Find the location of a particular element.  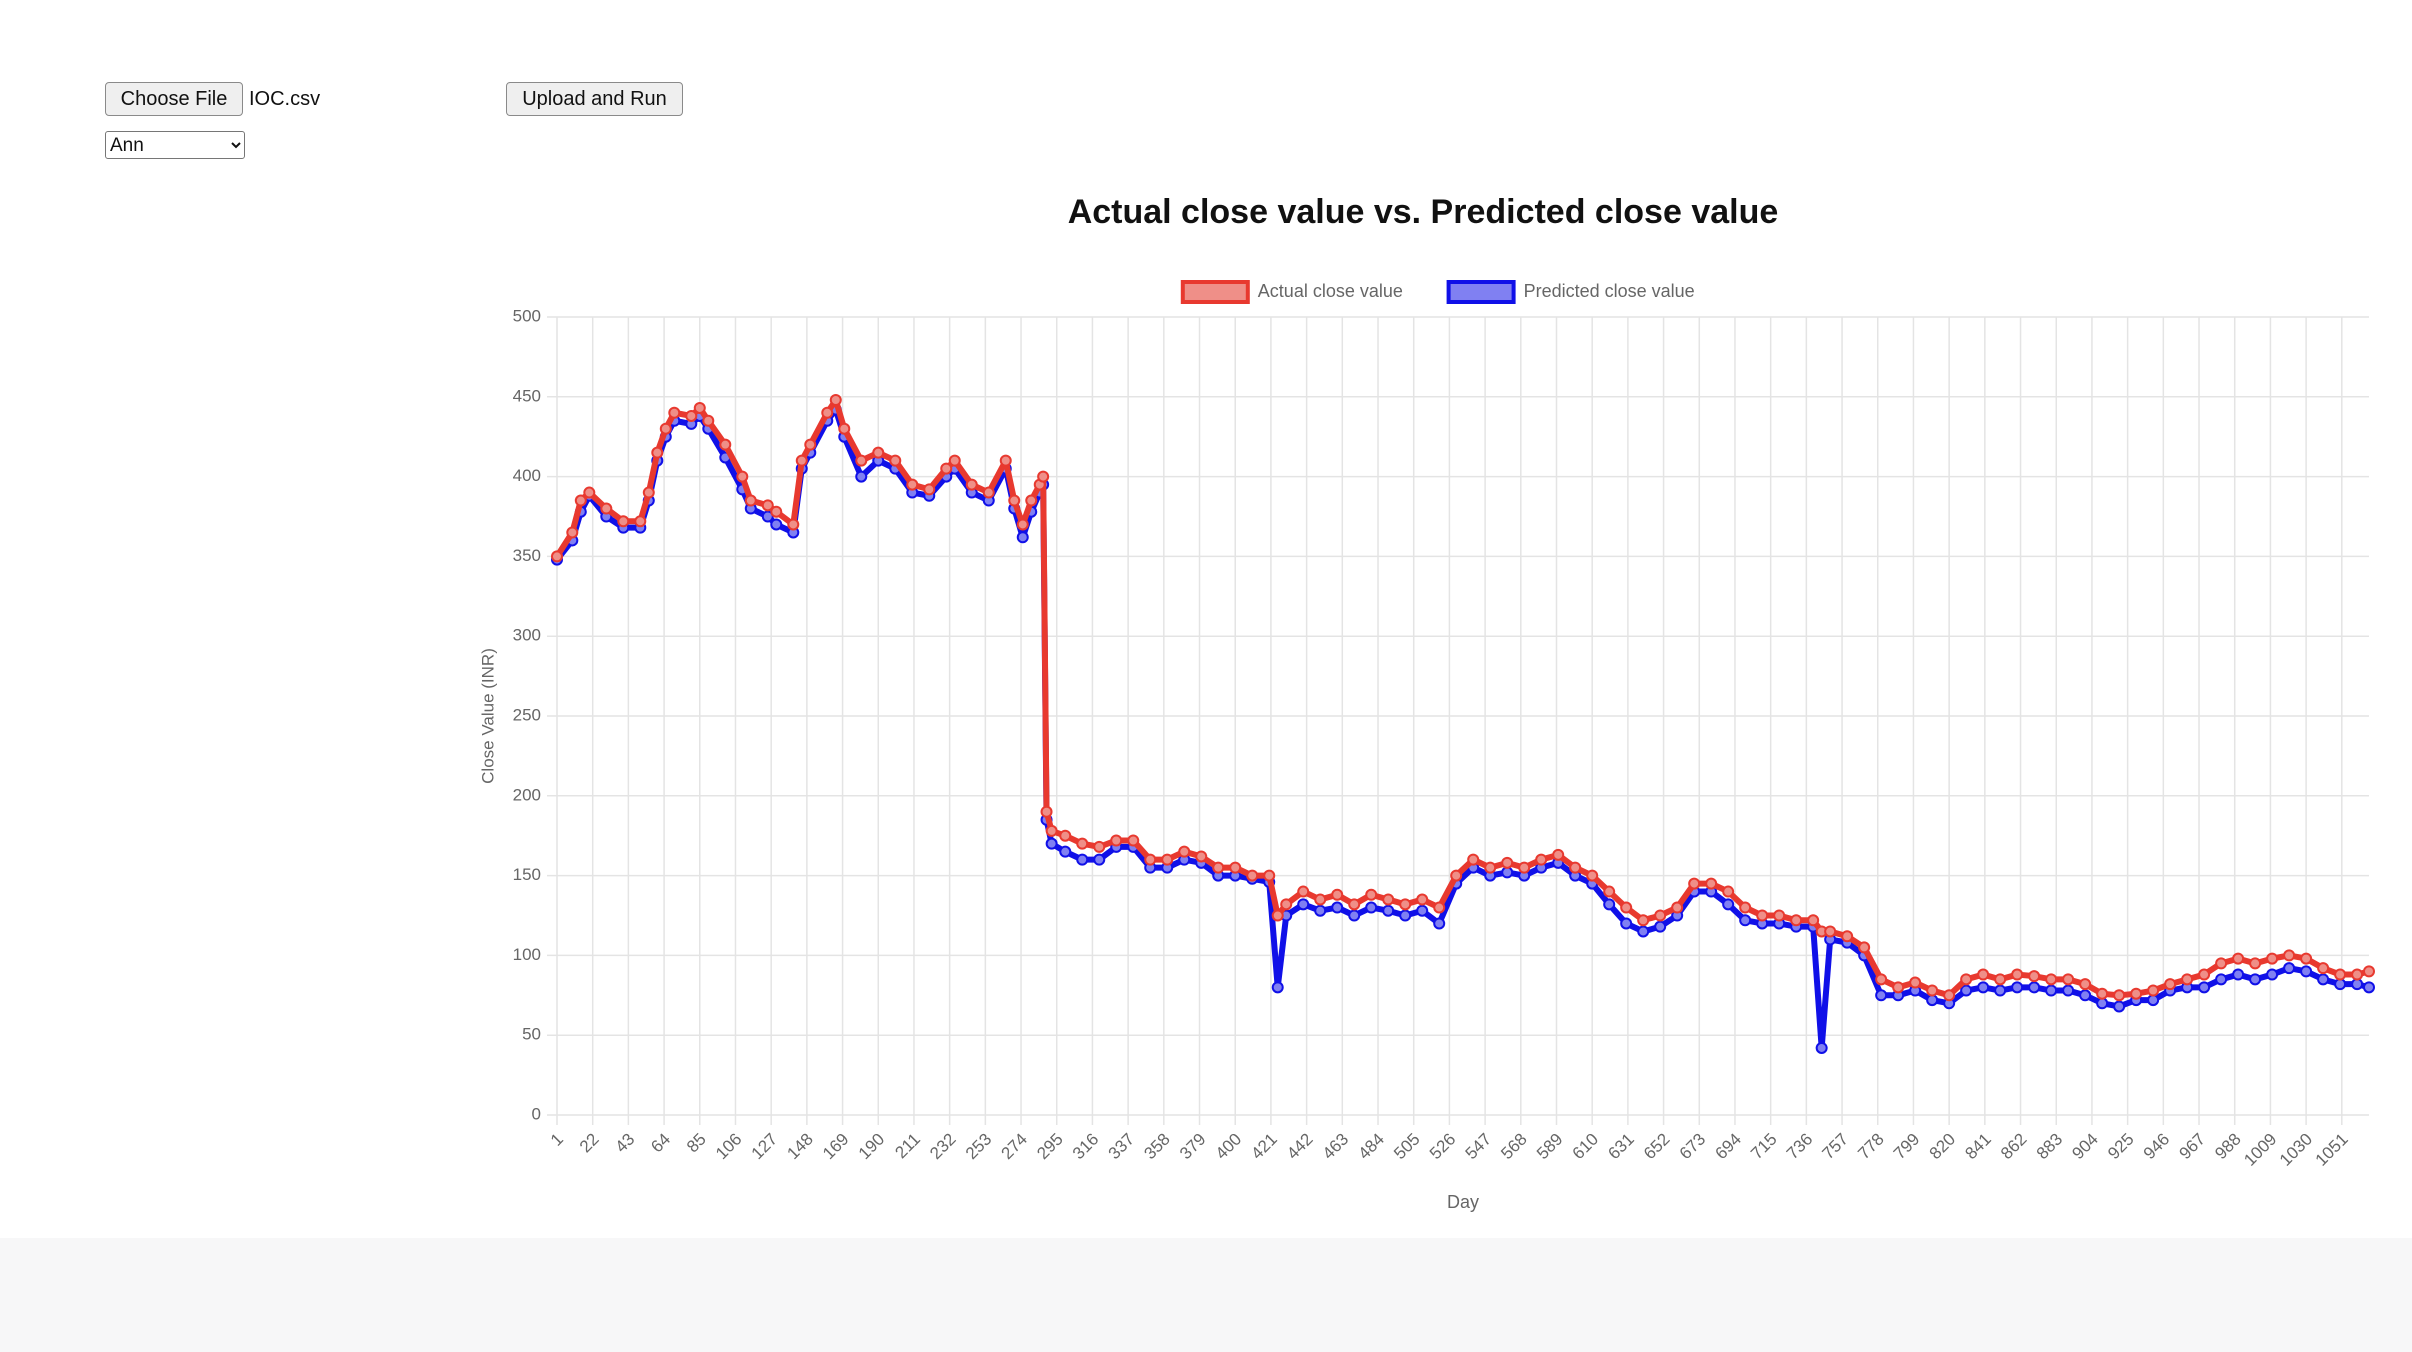

x-tick-label: 232 is located at coordinates (942, 1146).